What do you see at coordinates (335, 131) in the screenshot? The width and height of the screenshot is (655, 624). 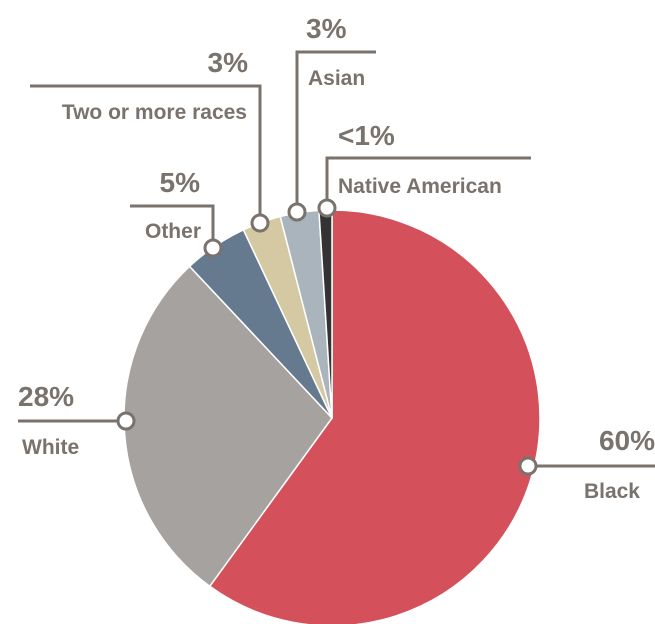 I see `leader-line-asian` at bounding box center [335, 131].